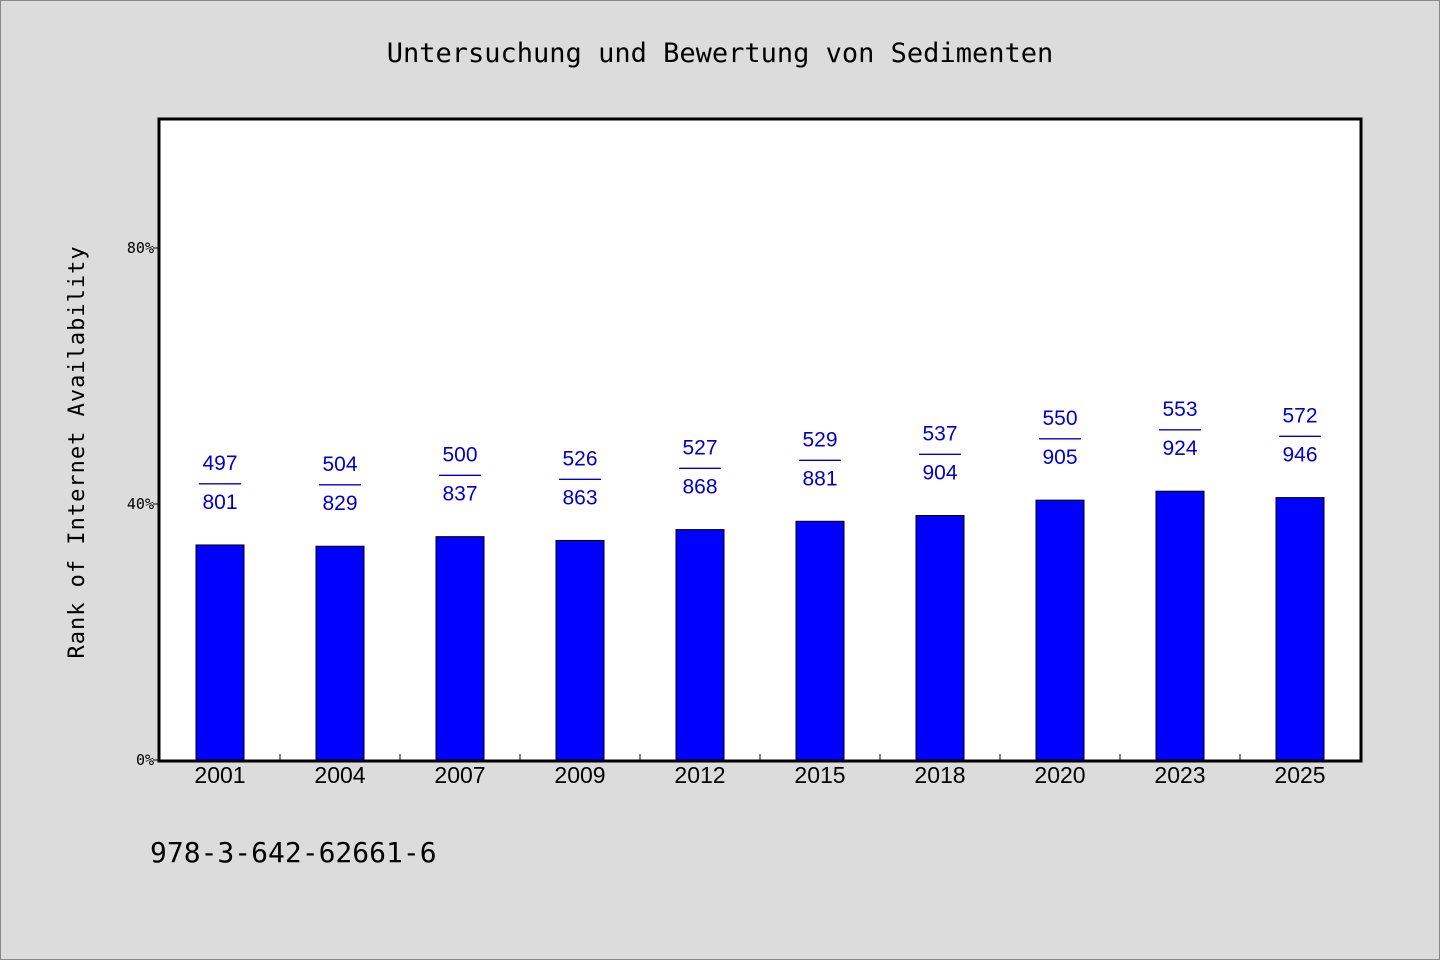  What do you see at coordinates (293, 852) in the screenshot?
I see `isbn-footer: 978-3-642-62661-6` at bounding box center [293, 852].